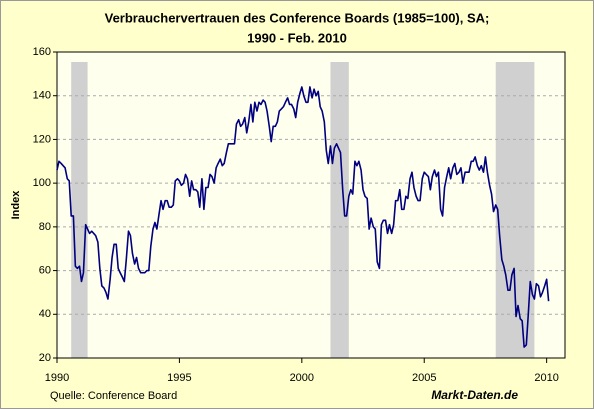 The image size is (594, 409). Describe the element at coordinates (42, 183) in the screenshot. I see `y-tick-label: 100` at that location.